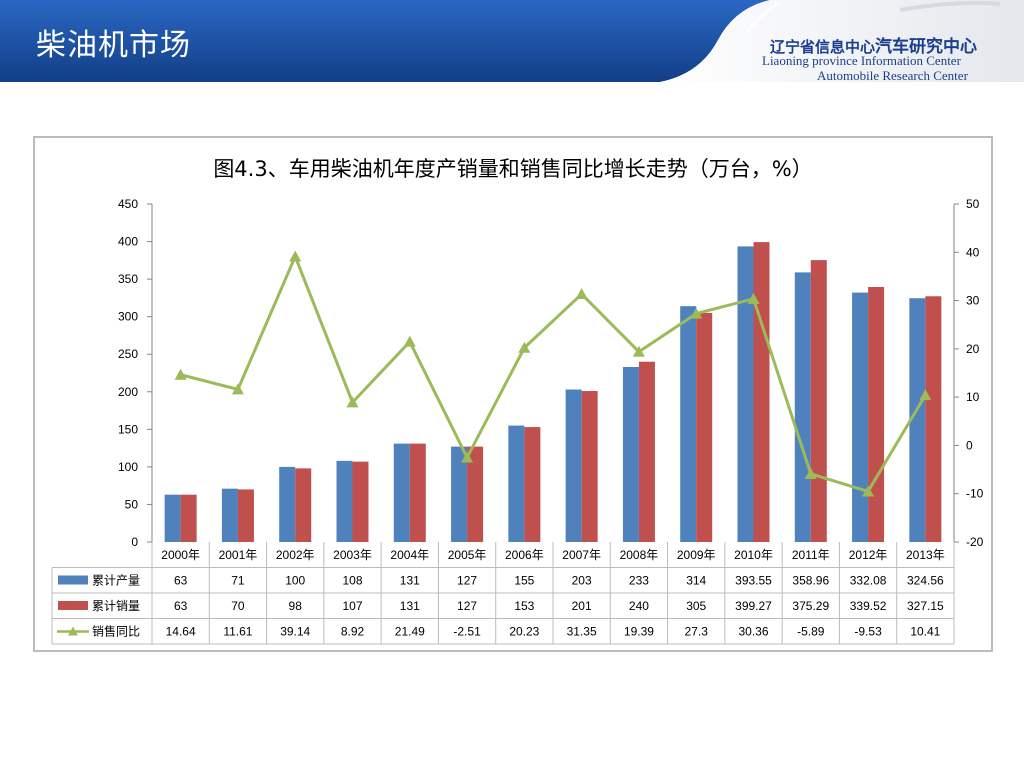 This screenshot has height=768, width=1024. What do you see at coordinates (524, 555) in the screenshot?
I see `x-tick-label: 2006年` at bounding box center [524, 555].